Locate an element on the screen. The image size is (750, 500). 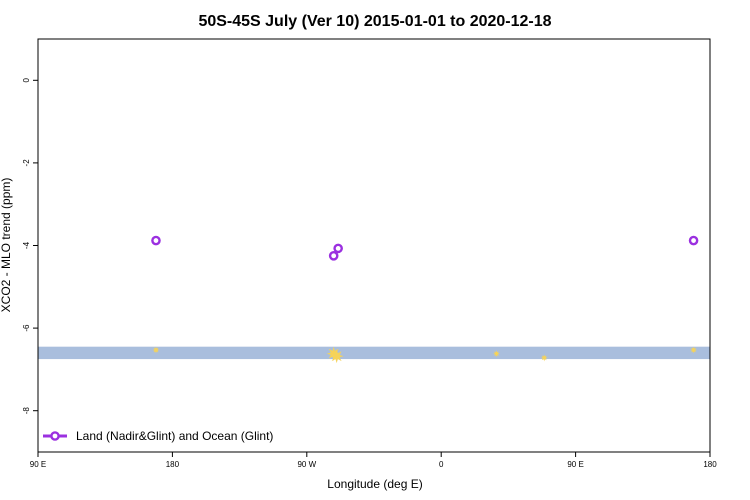
legend-marker is located at coordinates (55, 436).